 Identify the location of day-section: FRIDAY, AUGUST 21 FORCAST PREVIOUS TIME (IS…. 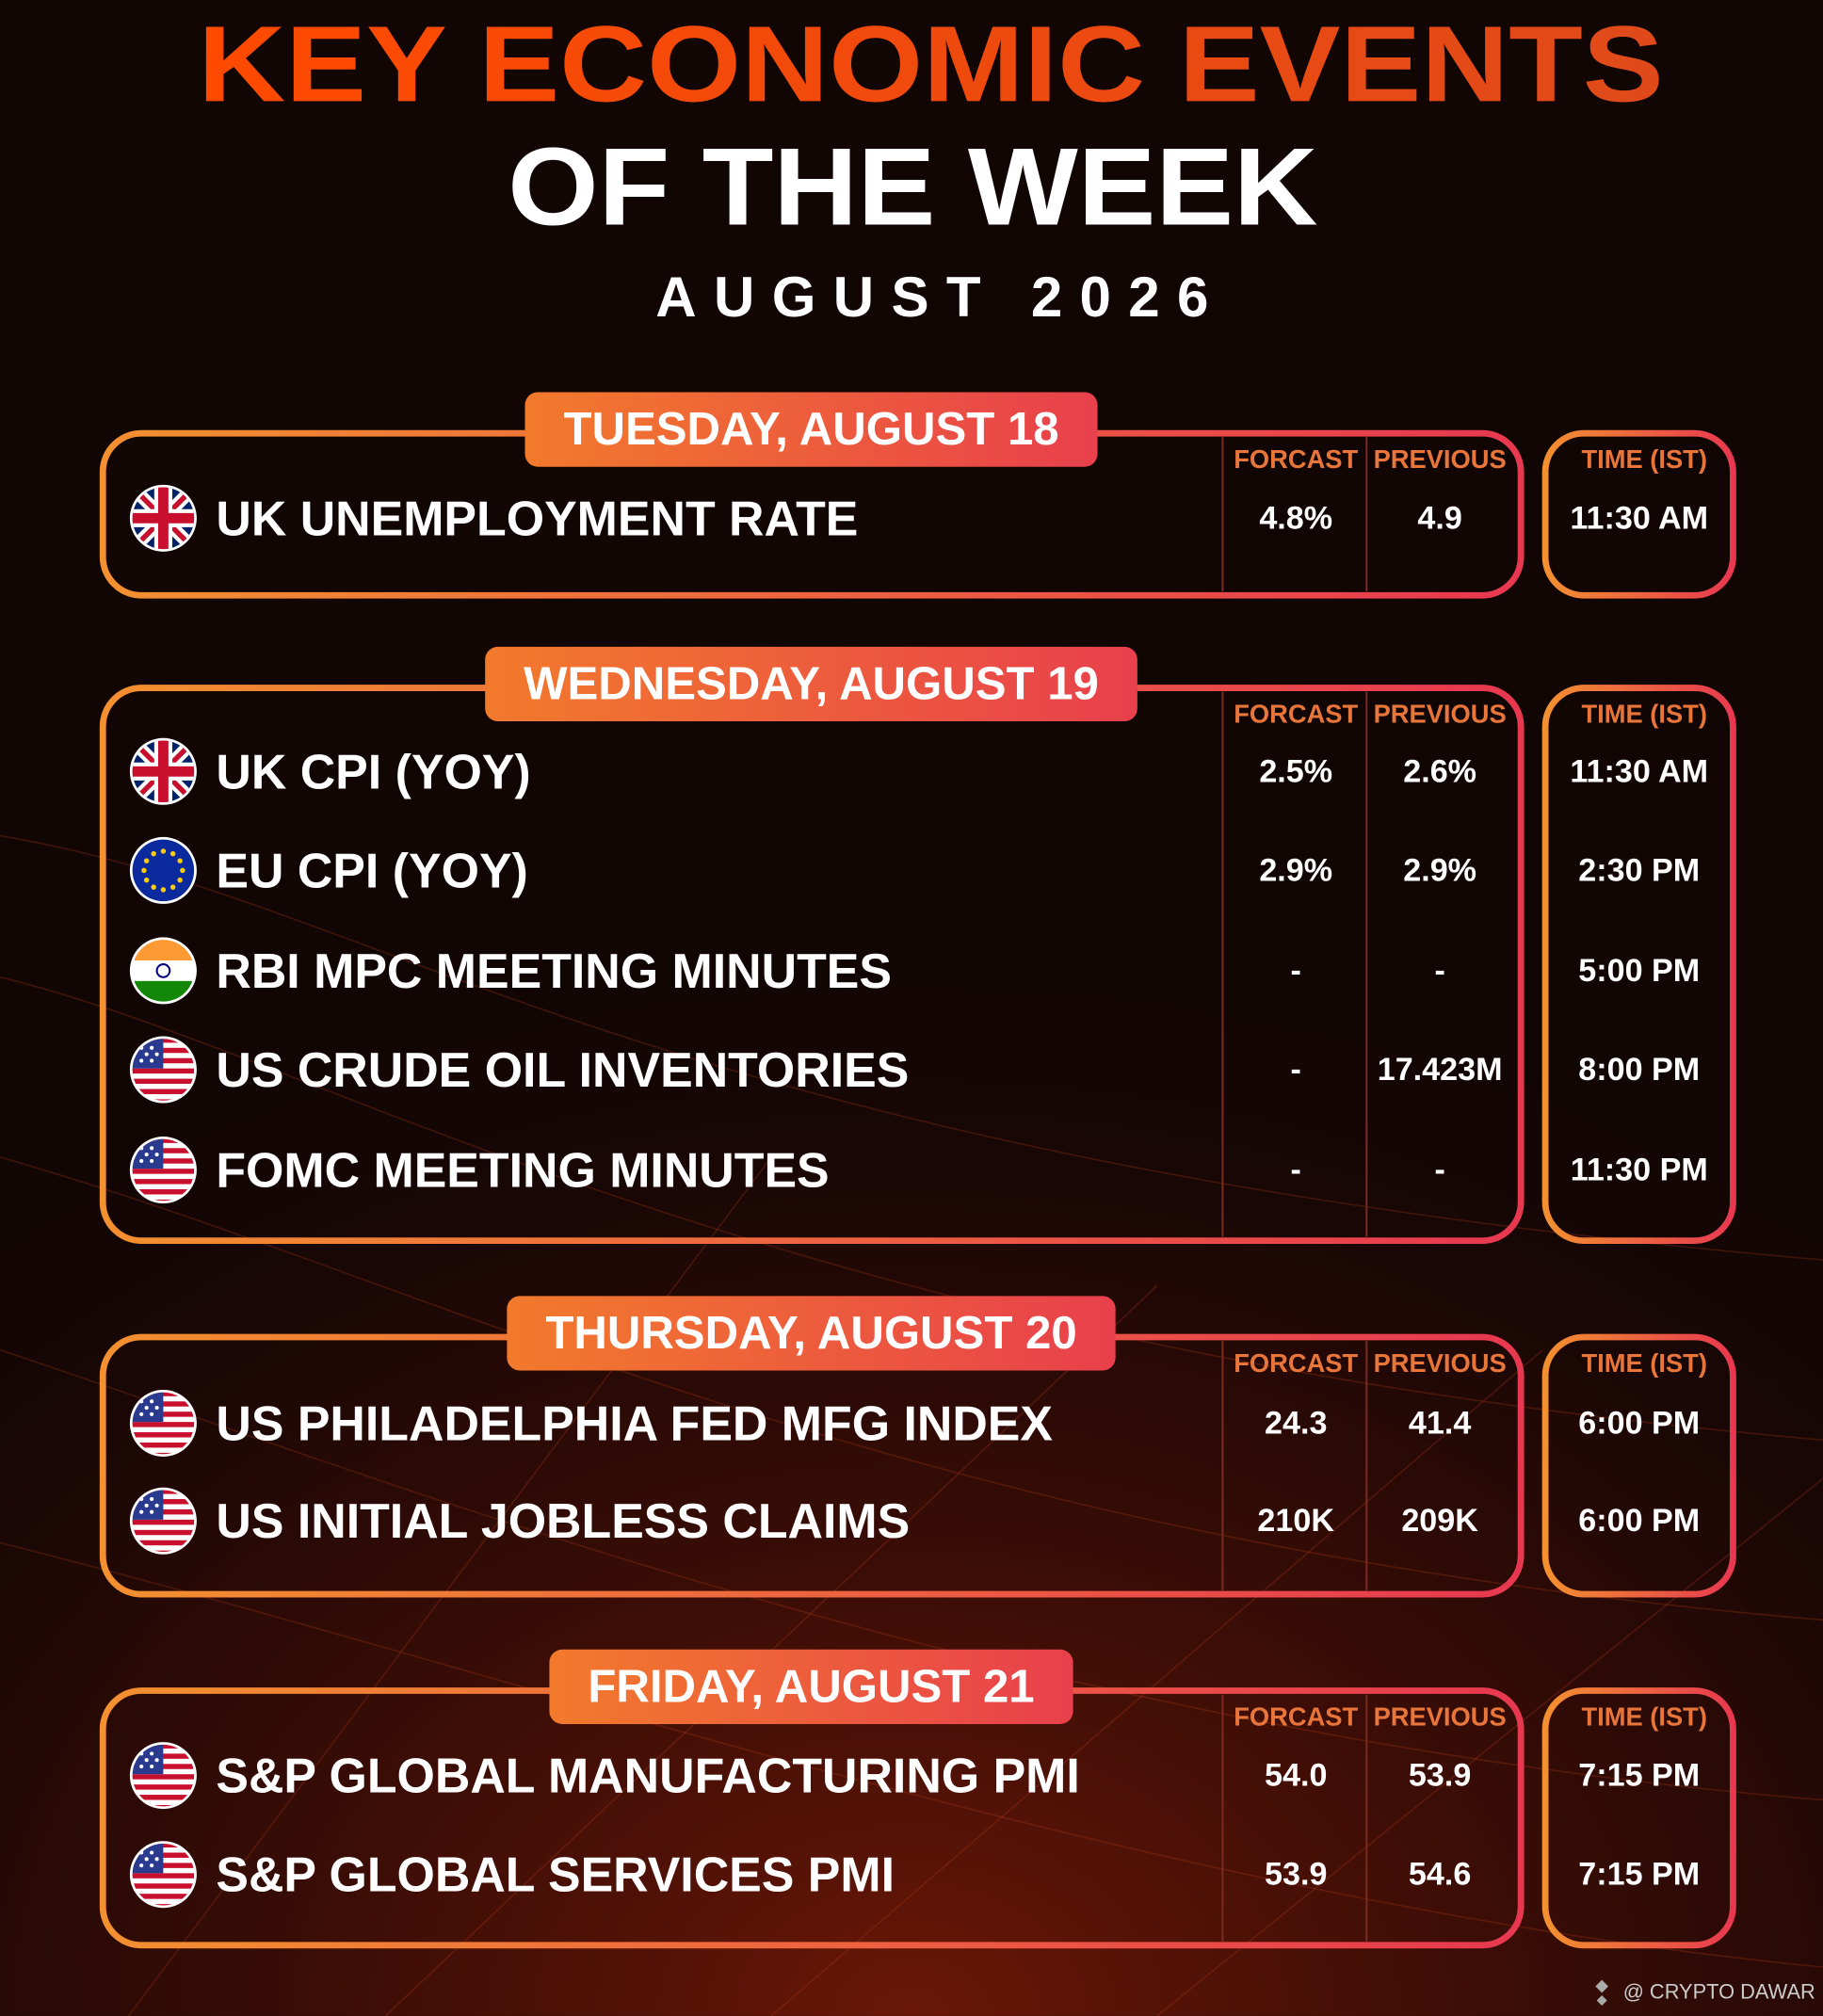
(917, 1799).